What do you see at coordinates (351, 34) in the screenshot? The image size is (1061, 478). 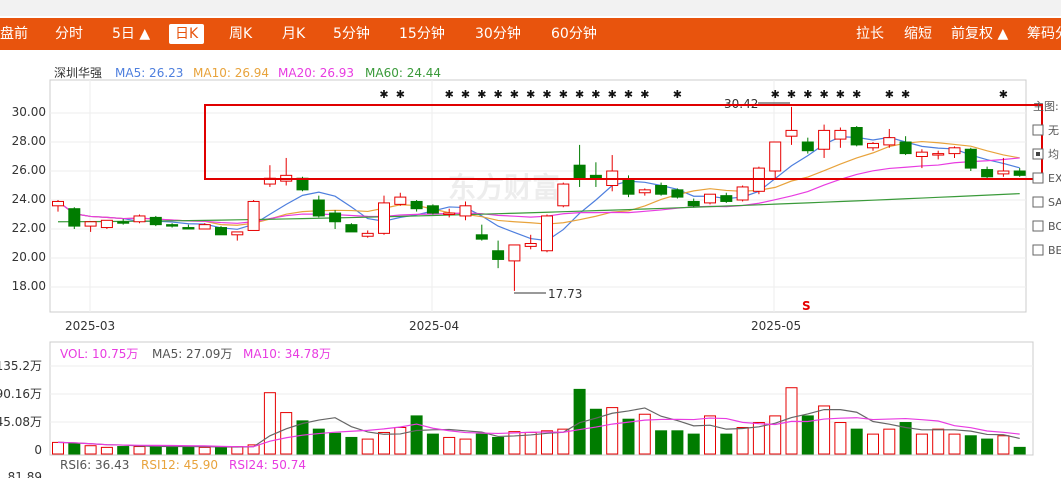 I see `tab-5min: 5分钟` at bounding box center [351, 34].